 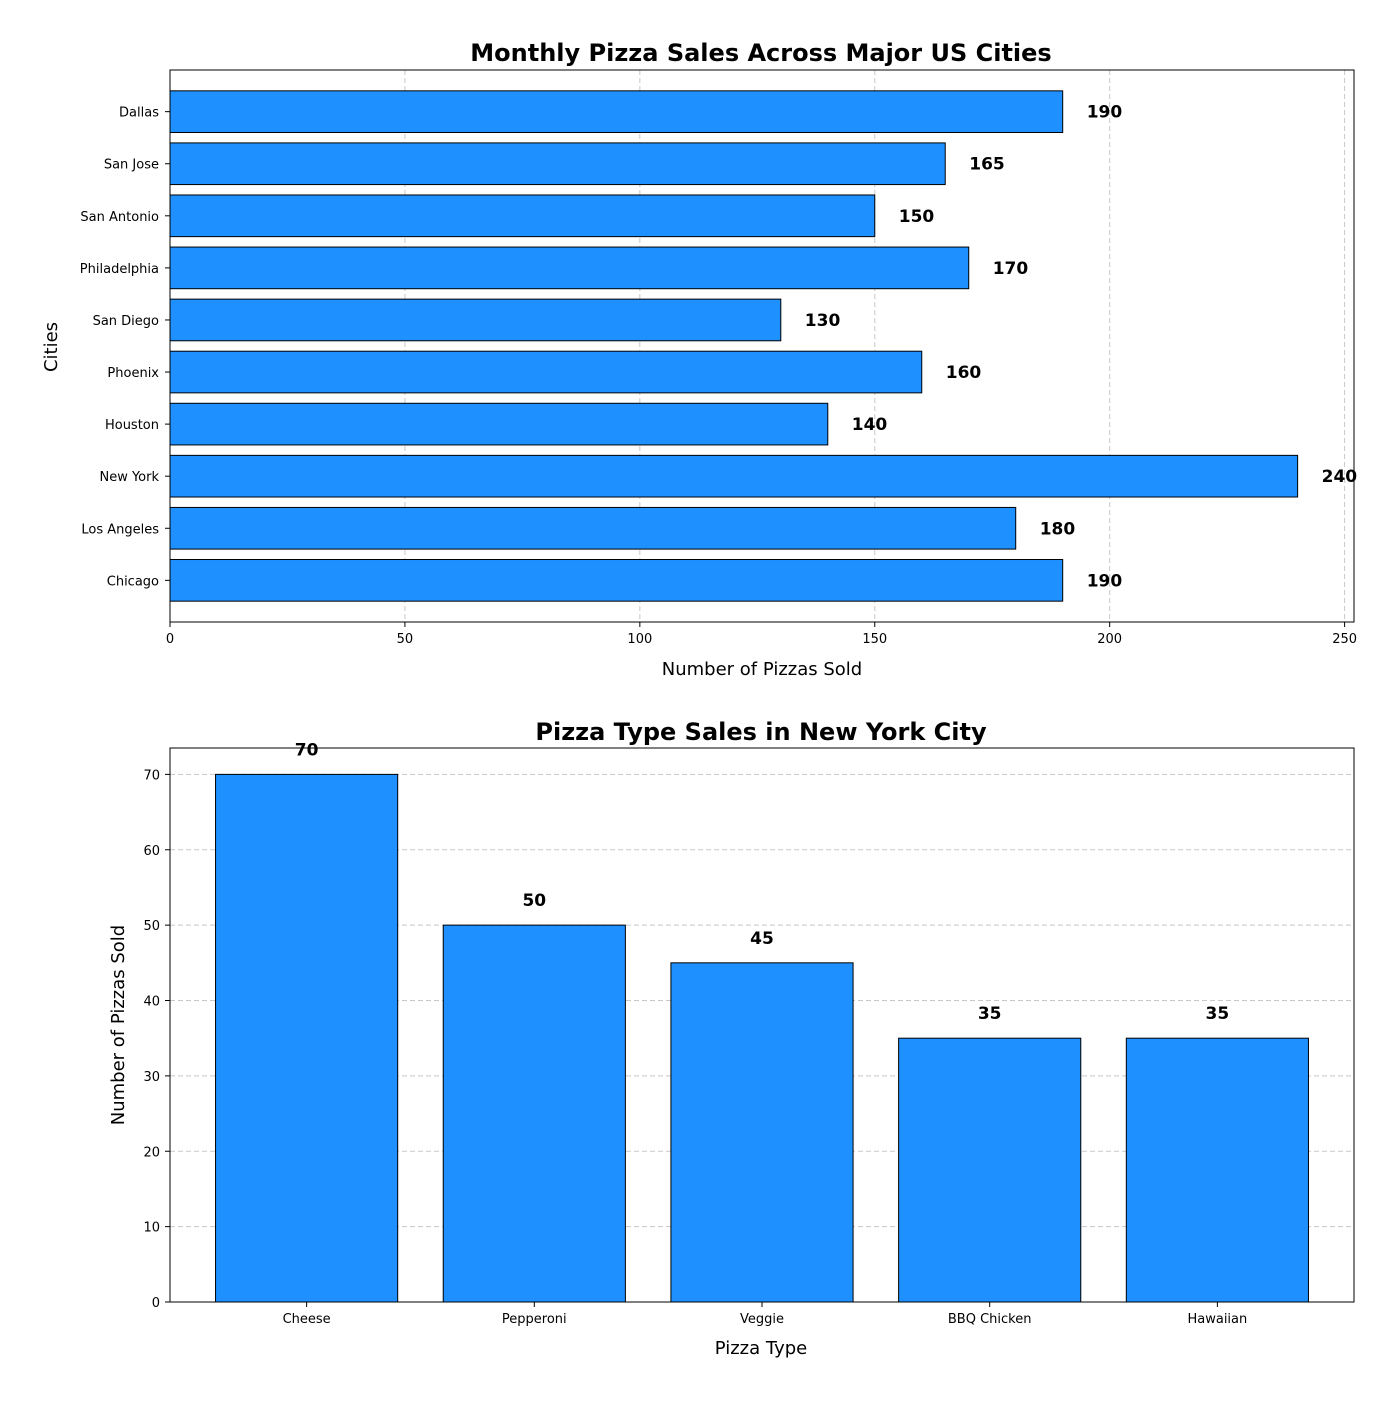 What do you see at coordinates (307, 1038) in the screenshot?
I see `bar-cheese` at bounding box center [307, 1038].